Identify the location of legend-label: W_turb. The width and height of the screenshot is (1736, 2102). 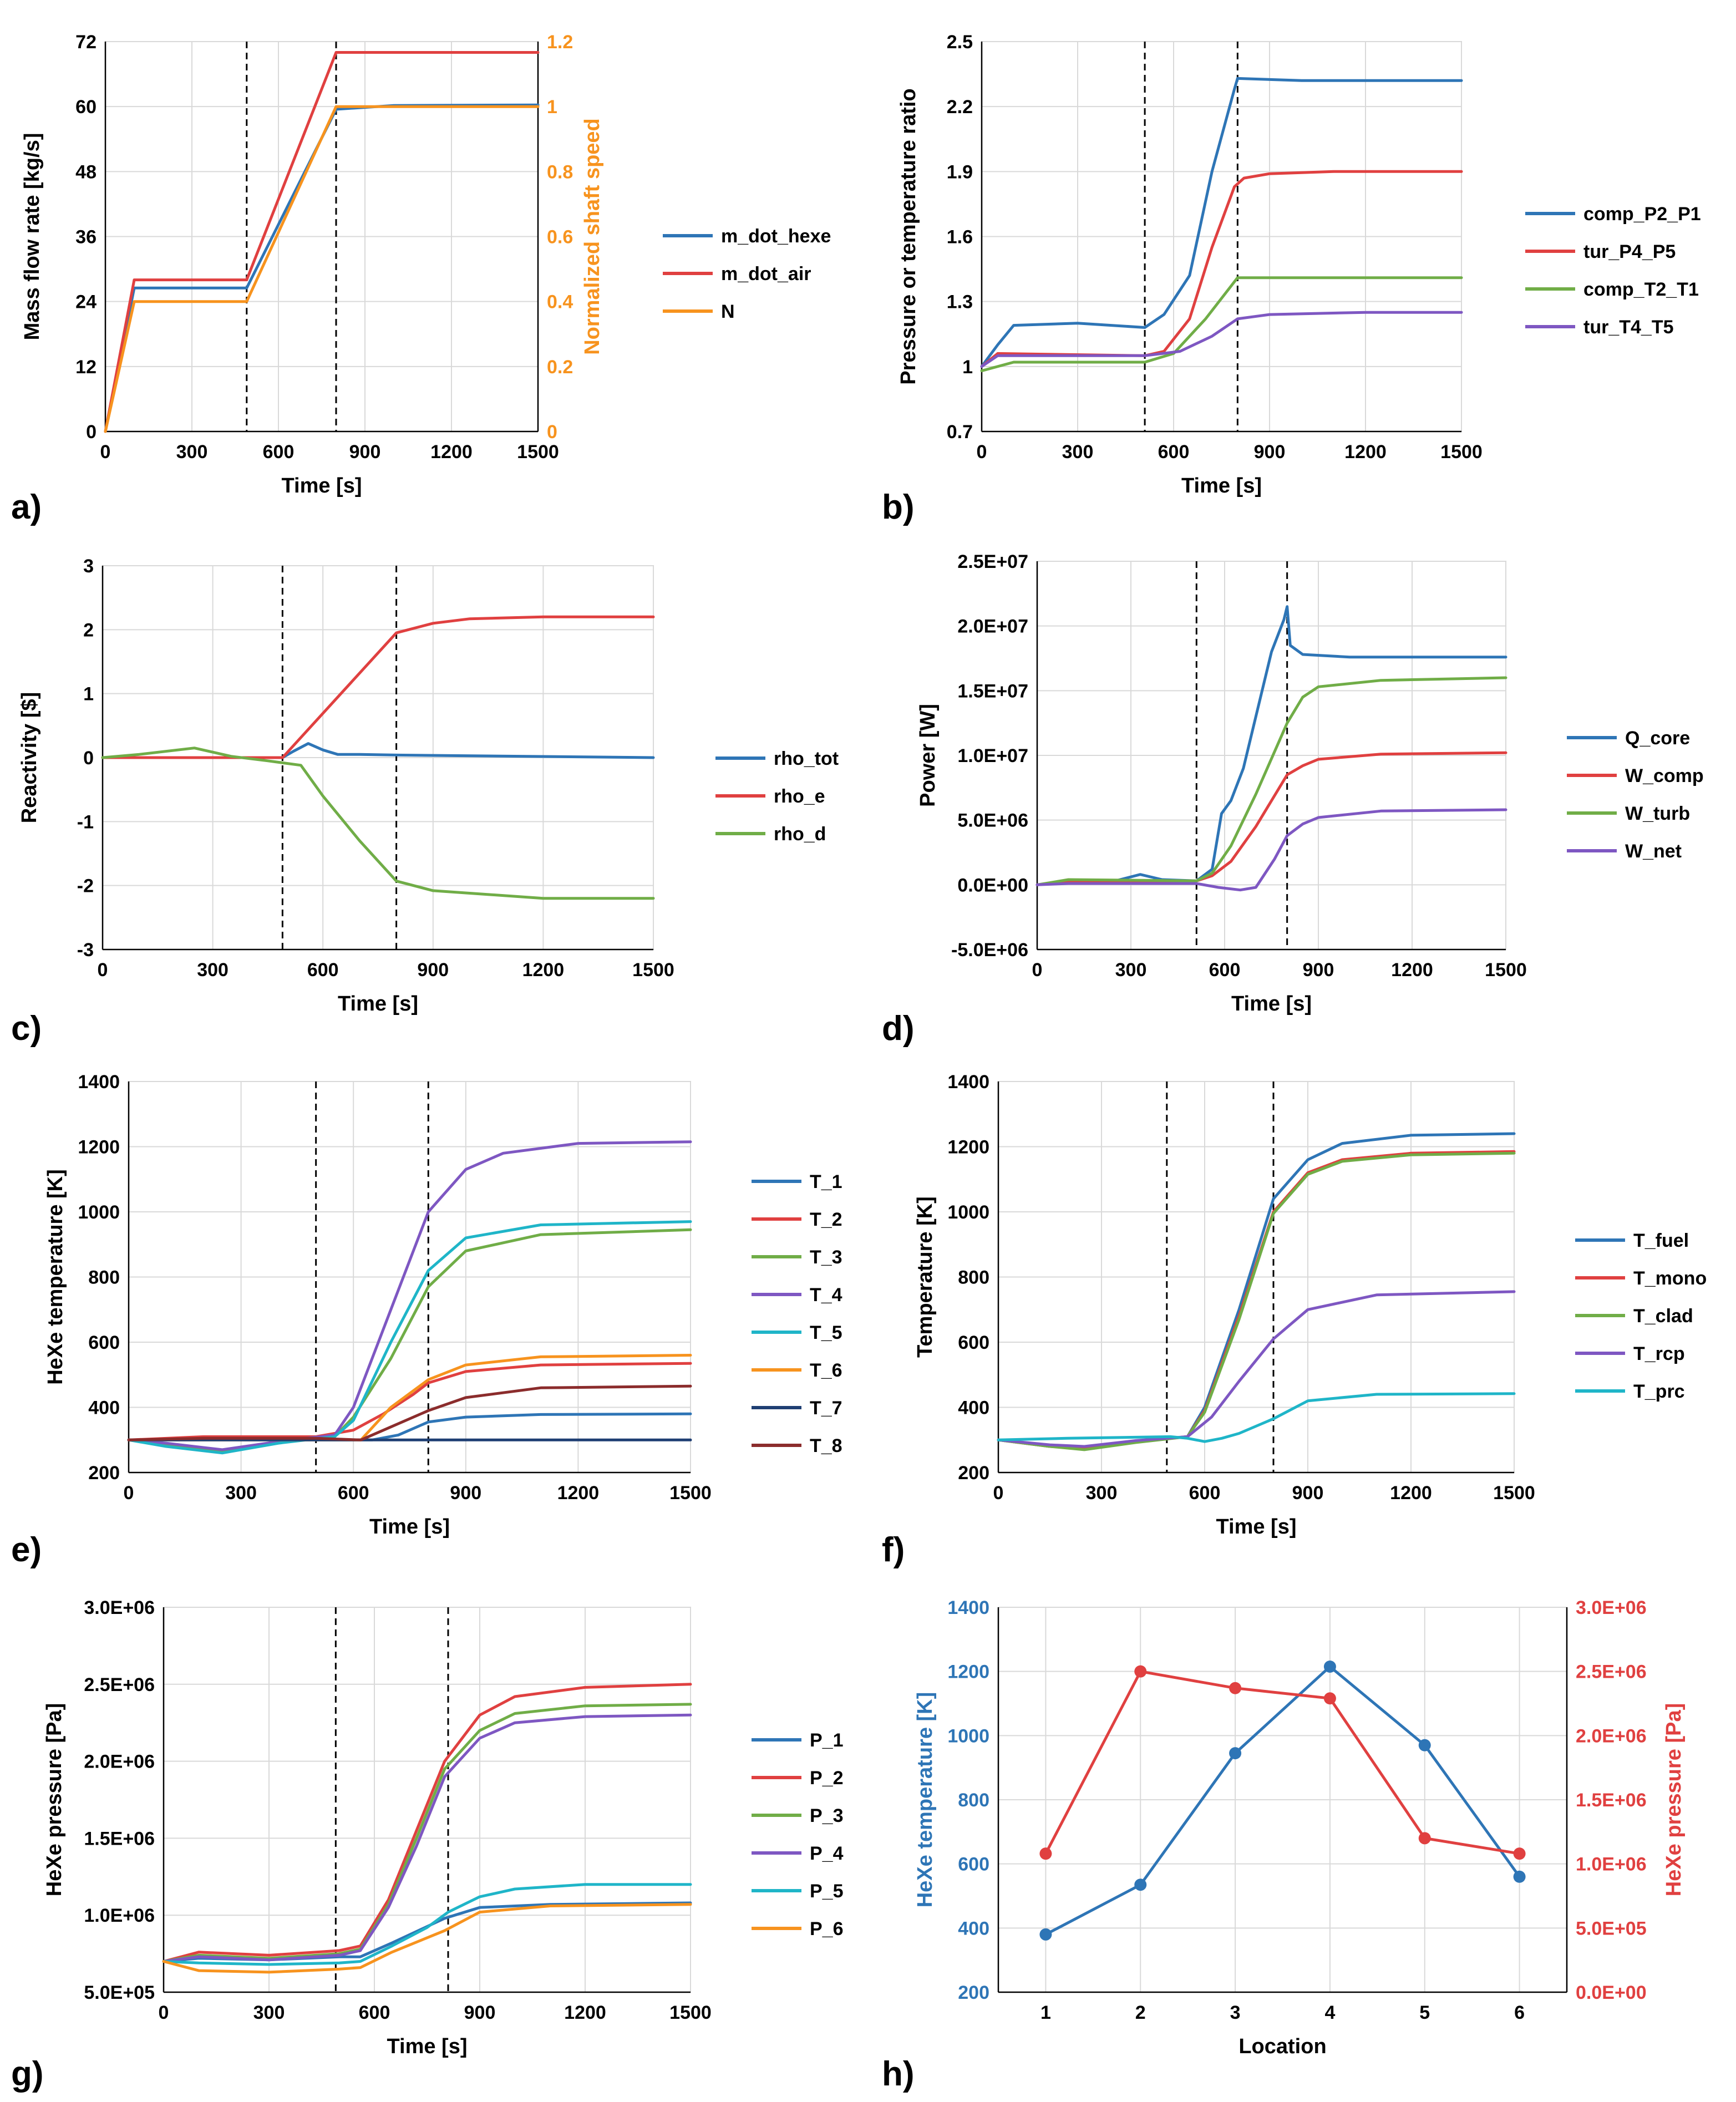
(1657, 814).